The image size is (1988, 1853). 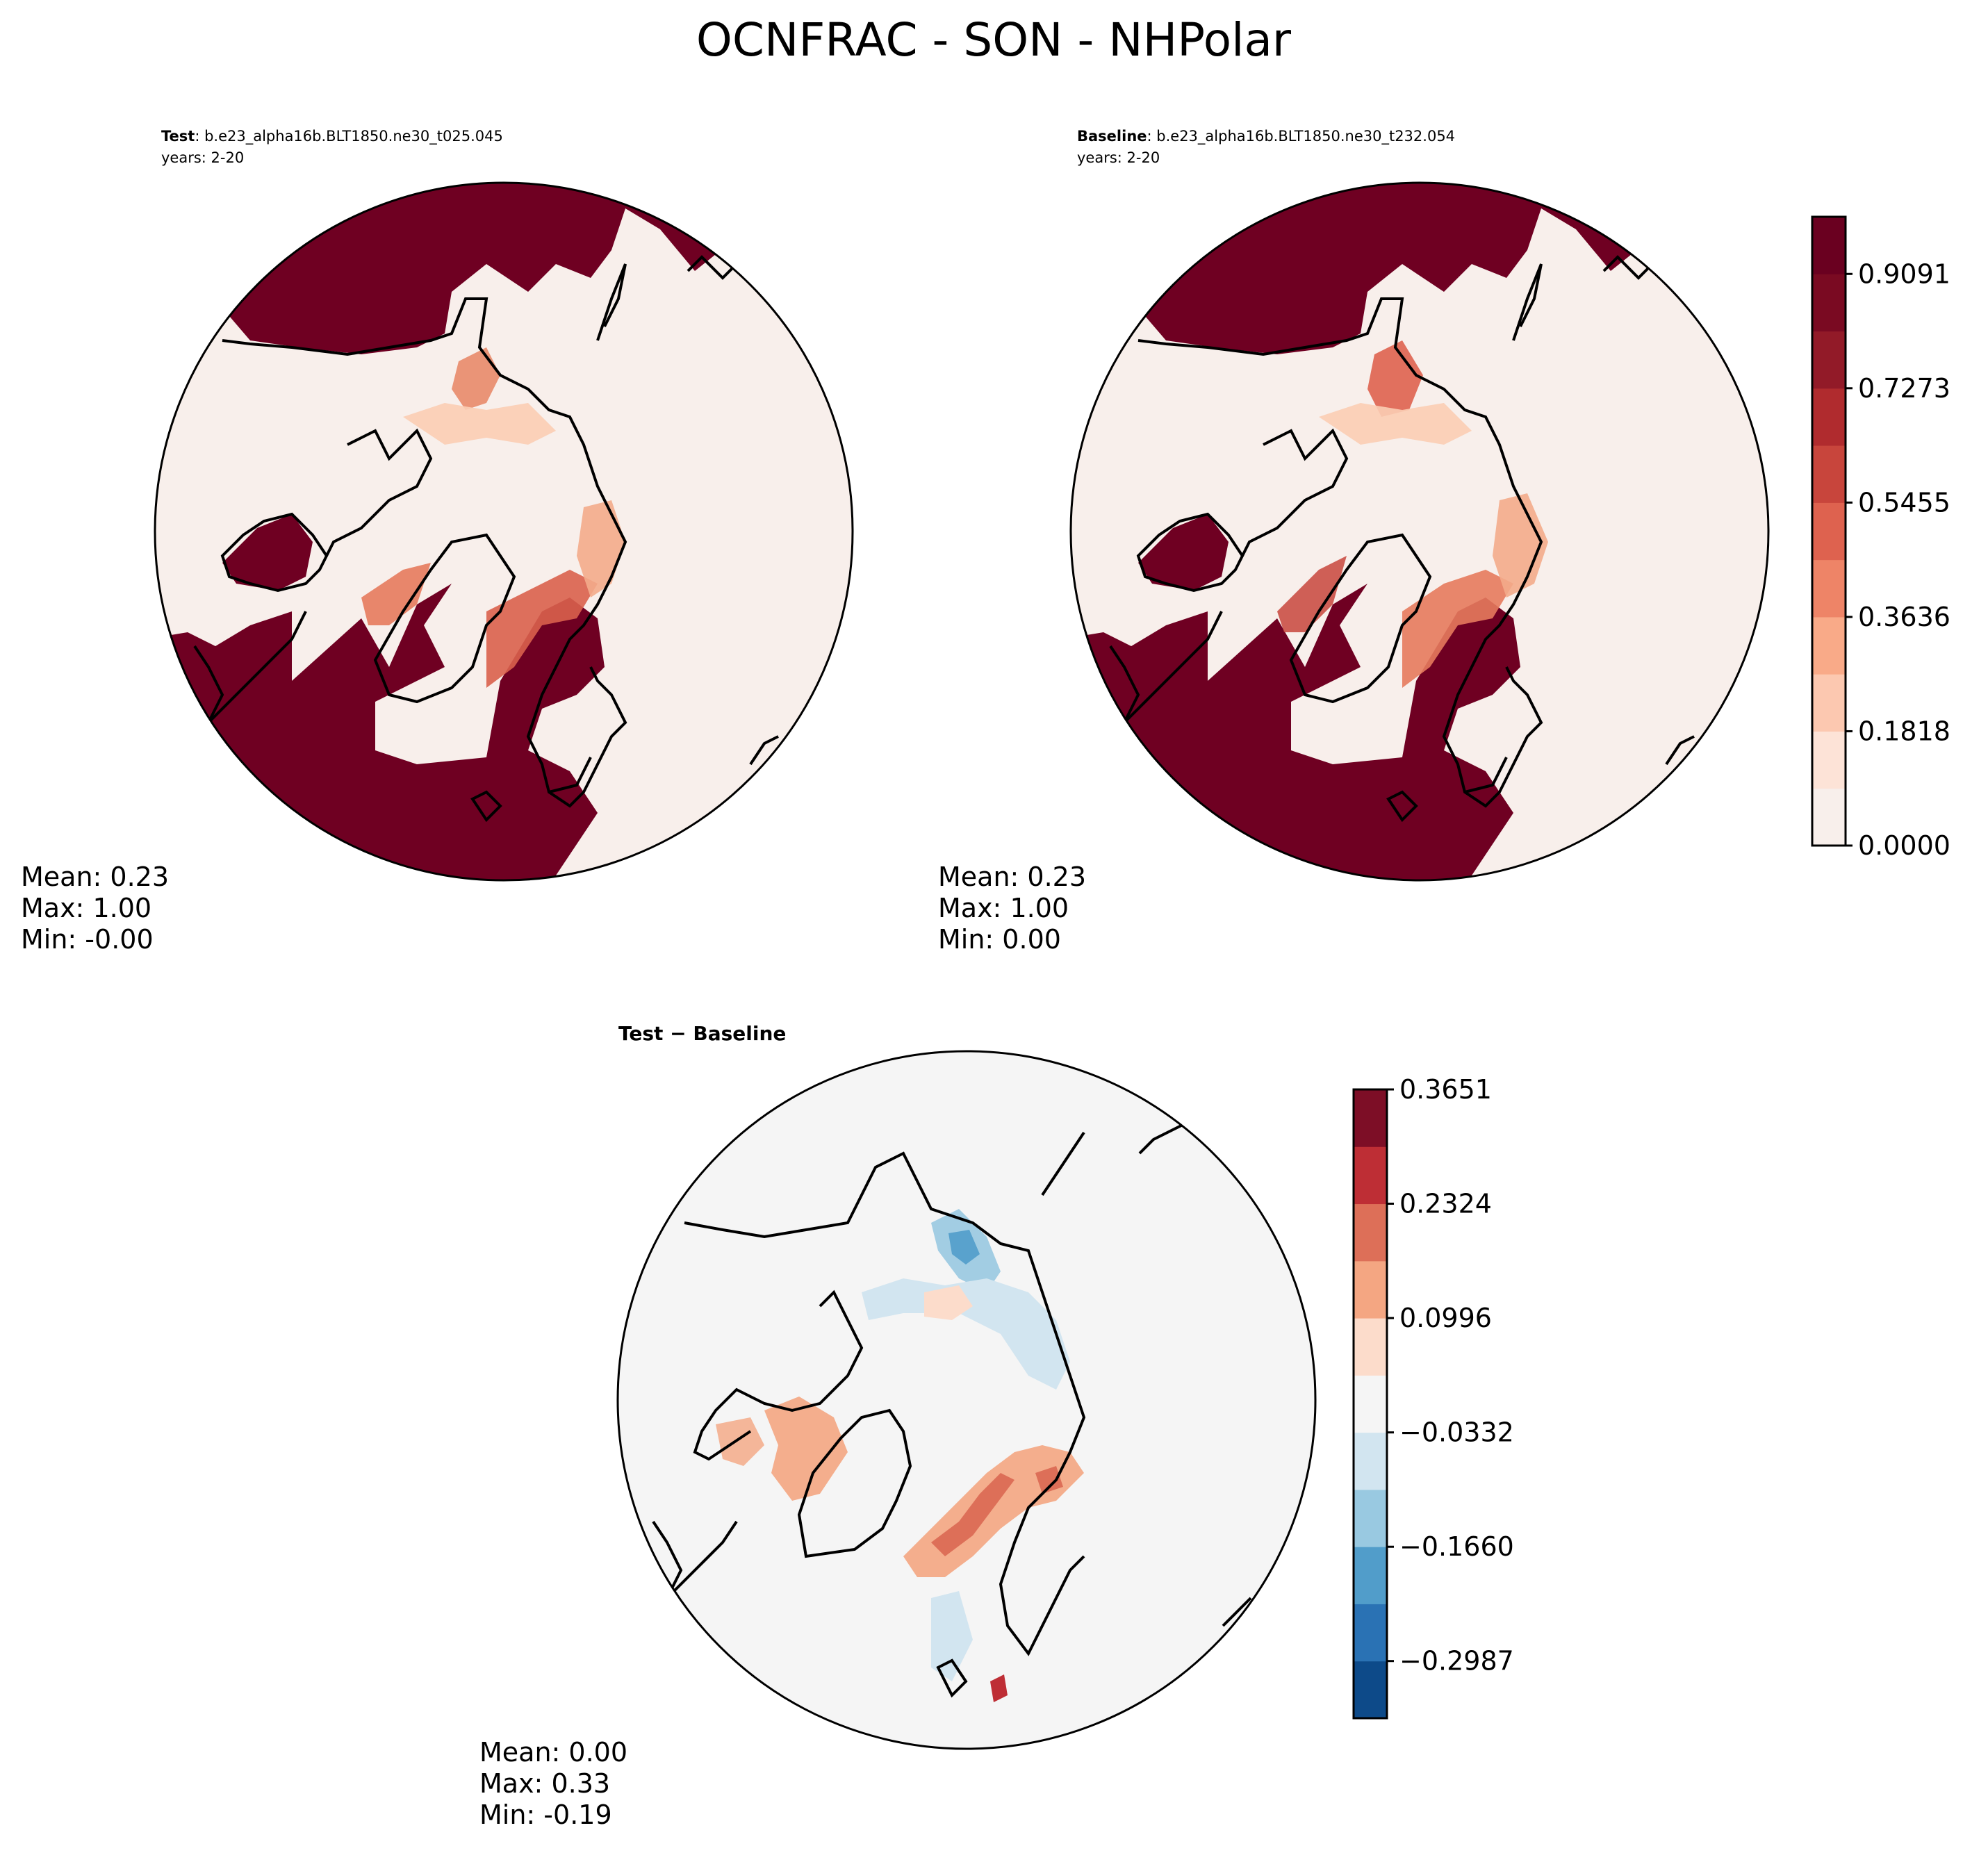 I want to click on map-test-iceedge-baffin, so click(x=396, y=594).